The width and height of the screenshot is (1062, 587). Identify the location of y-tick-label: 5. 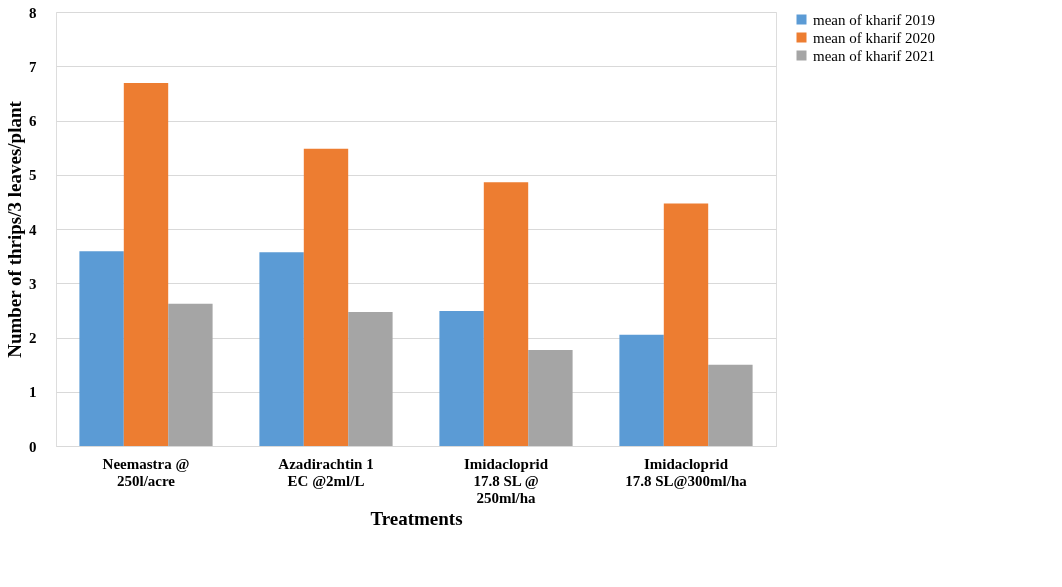
(33, 175).